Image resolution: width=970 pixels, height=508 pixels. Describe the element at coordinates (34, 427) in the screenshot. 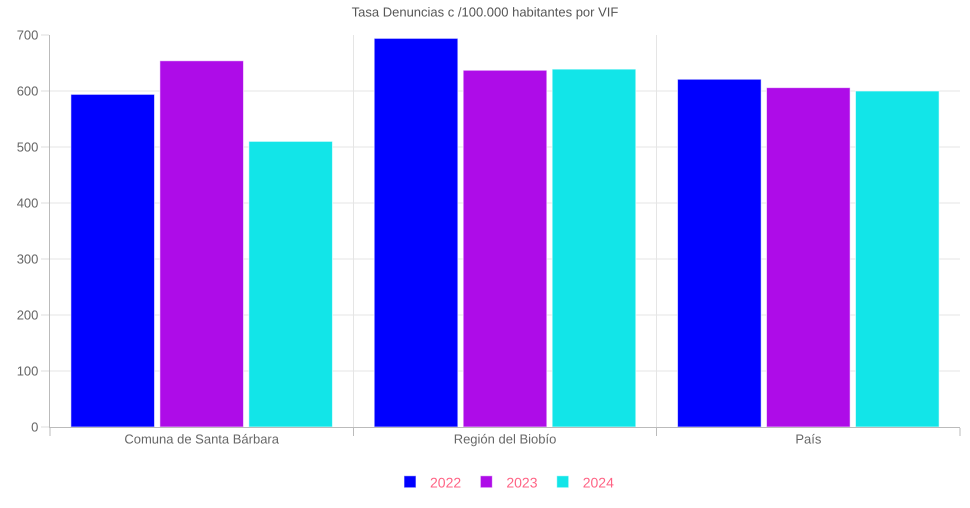

I see `y-tick-label: 0` at that location.